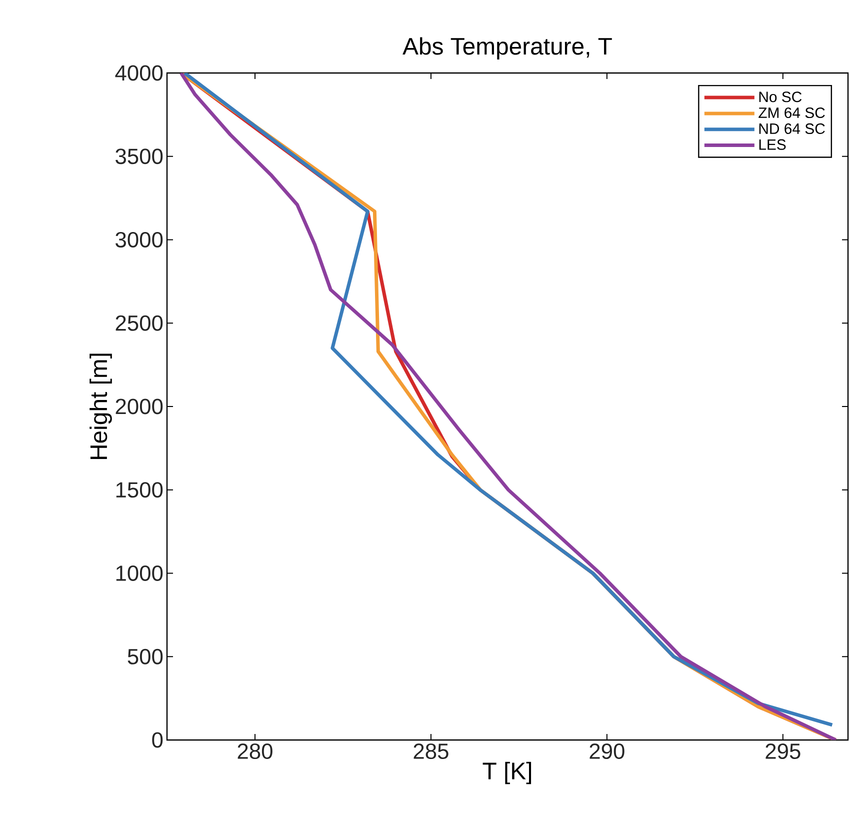 This screenshot has width=850, height=839. Describe the element at coordinates (607, 751) in the screenshot. I see `x-tick-label: 290` at that location.